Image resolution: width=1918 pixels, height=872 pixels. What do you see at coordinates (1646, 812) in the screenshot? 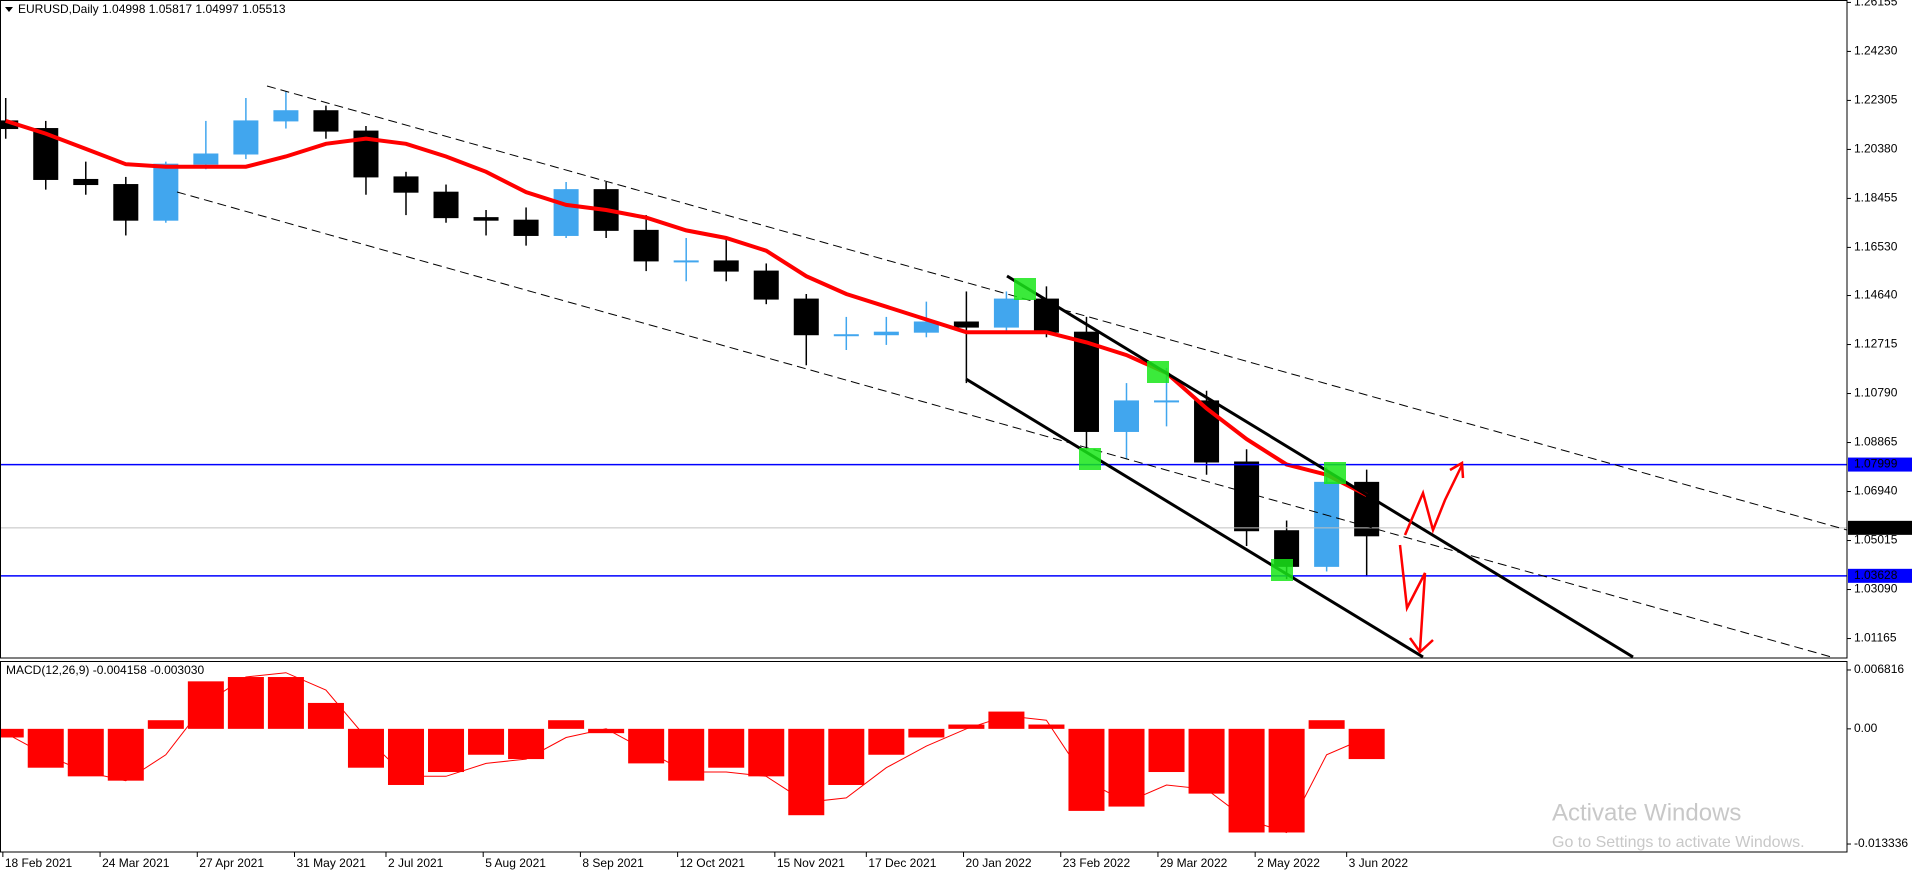
I see `watermark-title: Activate Windows` at bounding box center [1646, 812].